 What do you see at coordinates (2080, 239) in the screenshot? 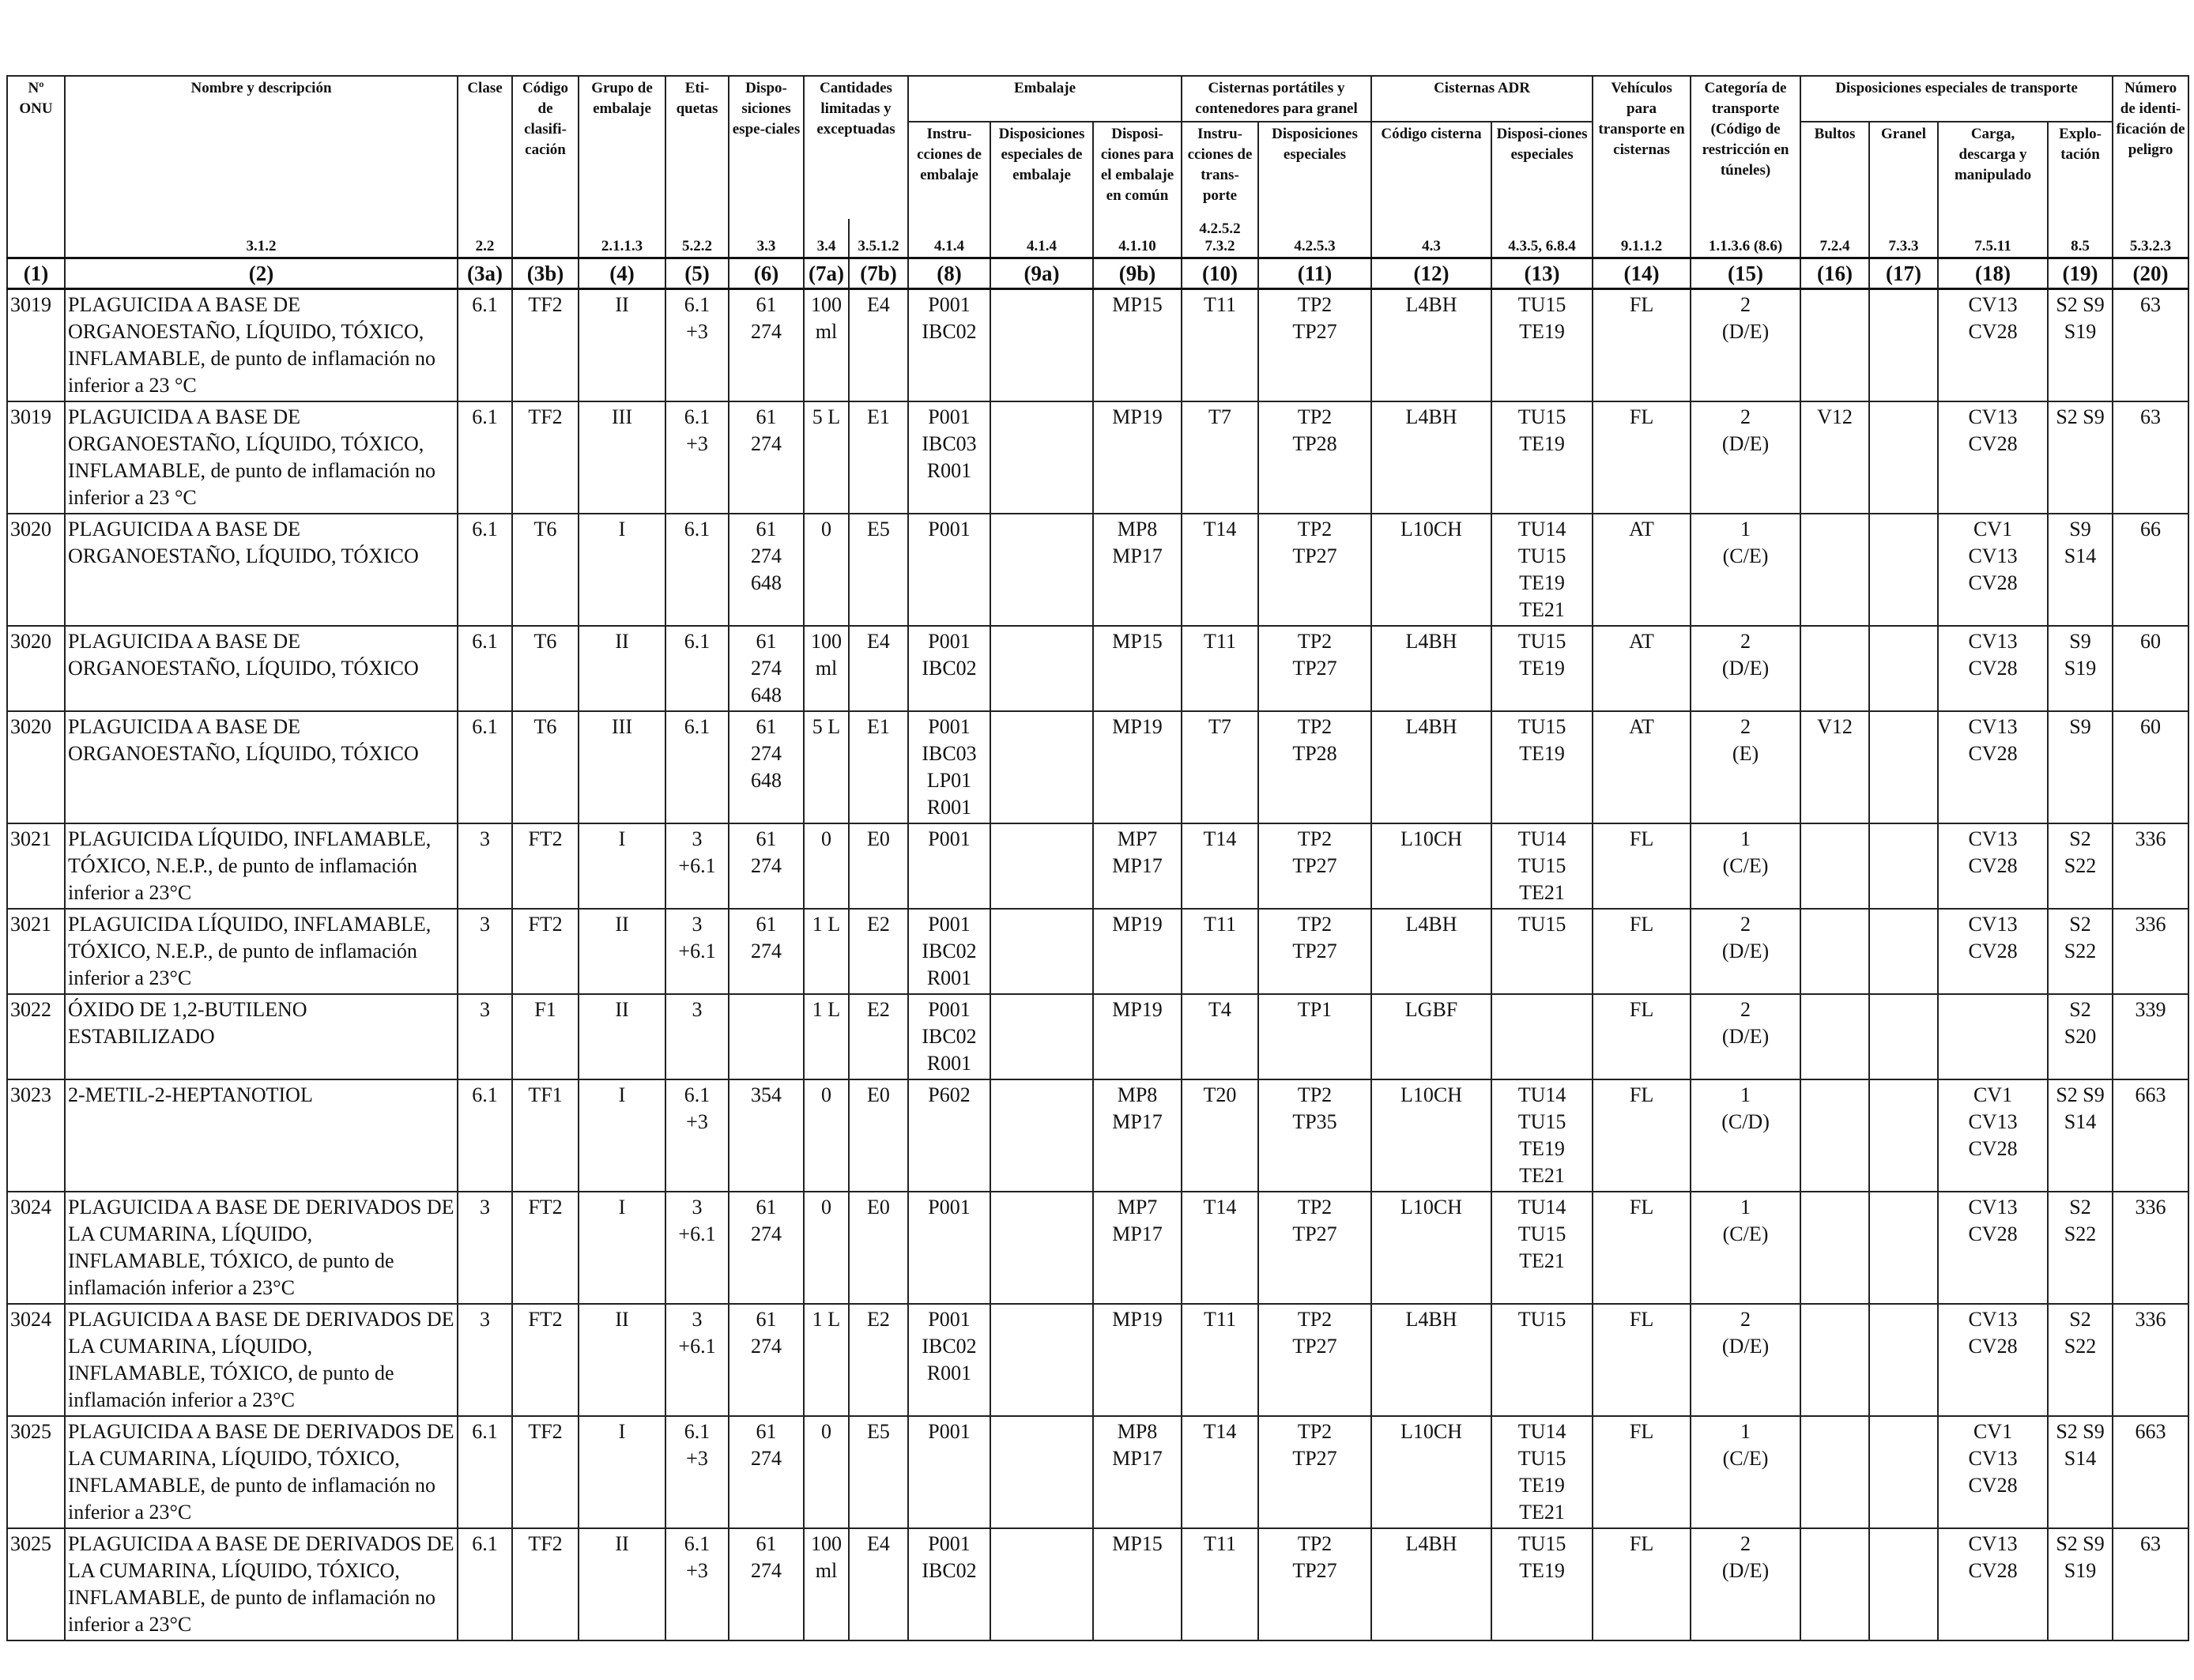
I see `ref-operation-provisions: 8.5` at bounding box center [2080, 239].